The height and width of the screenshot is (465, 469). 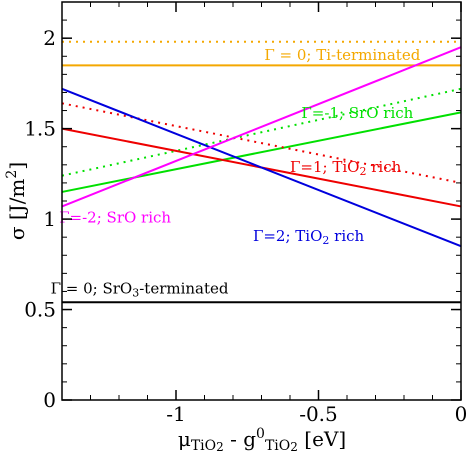 I want to click on series-annotation-5: Γ = 0; SrO3-terminated, so click(x=140, y=289).